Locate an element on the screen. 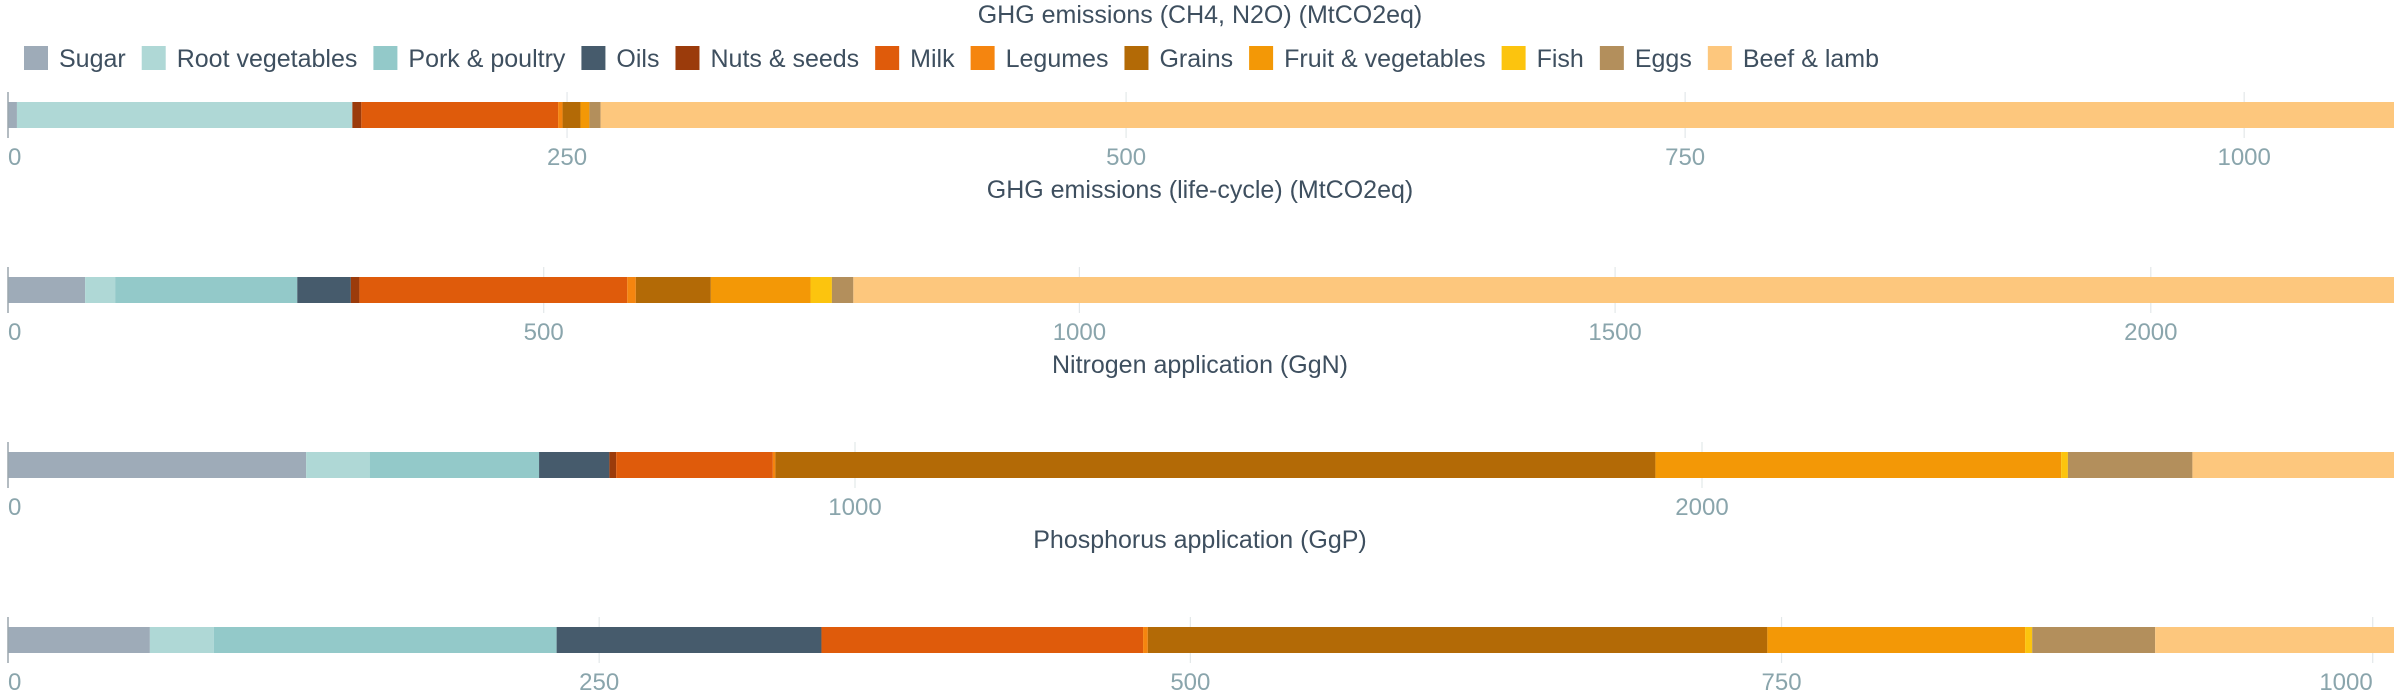 The height and width of the screenshot is (700, 2400). panel-4-tick-label-1000: 1000 is located at coordinates (2345, 682).